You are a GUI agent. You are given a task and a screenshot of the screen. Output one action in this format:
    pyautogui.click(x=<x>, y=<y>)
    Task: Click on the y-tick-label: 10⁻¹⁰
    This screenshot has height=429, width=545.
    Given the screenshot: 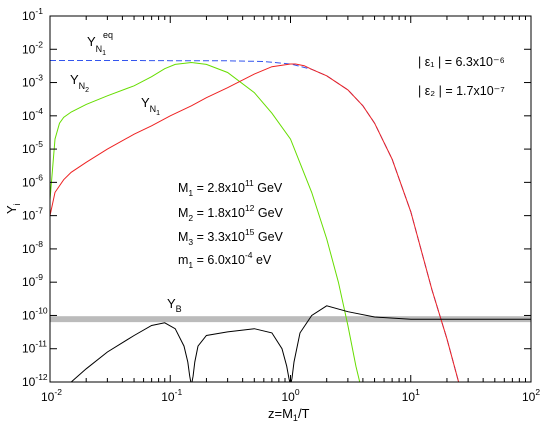 What is the action you would take?
    pyautogui.click(x=35, y=313)
    